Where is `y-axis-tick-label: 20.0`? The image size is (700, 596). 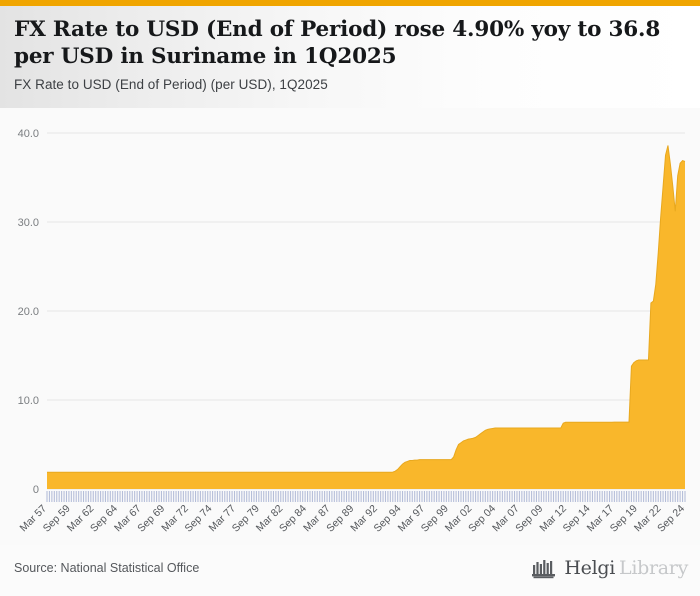
y-axis-tick-label: 20.0 is located at coordinates (28, 312).